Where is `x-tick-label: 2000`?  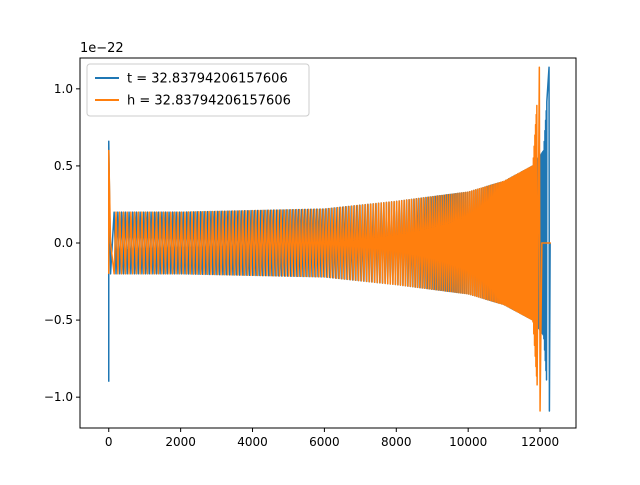
x-tick-label: 2000 is located at coordinates (180, 442).